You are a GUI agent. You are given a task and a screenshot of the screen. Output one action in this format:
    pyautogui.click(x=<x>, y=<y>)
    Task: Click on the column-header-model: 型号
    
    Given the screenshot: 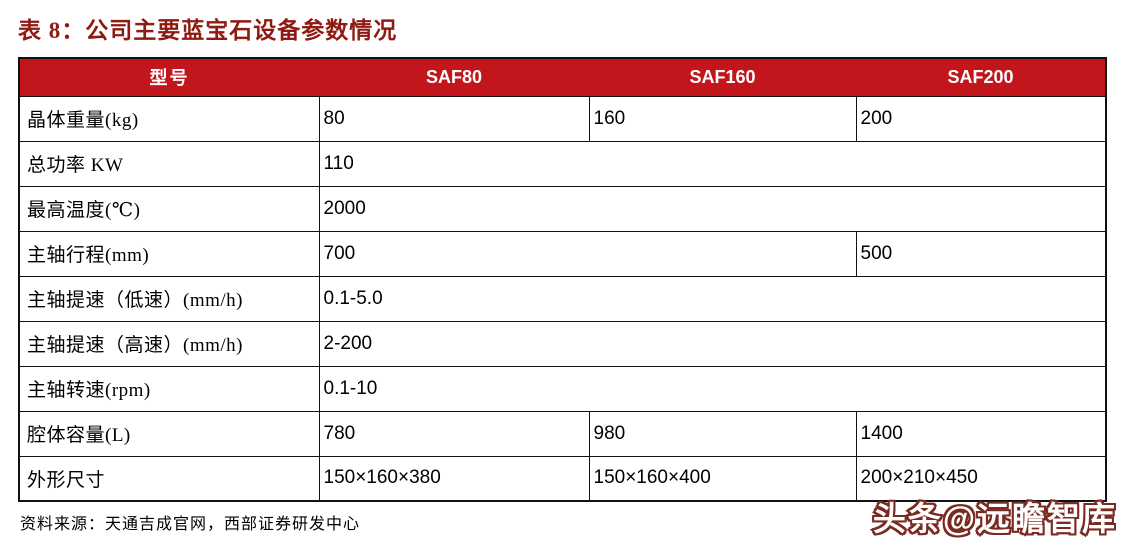 What is the action you would take?
    pyautogui.click(x=169, y=77)
    